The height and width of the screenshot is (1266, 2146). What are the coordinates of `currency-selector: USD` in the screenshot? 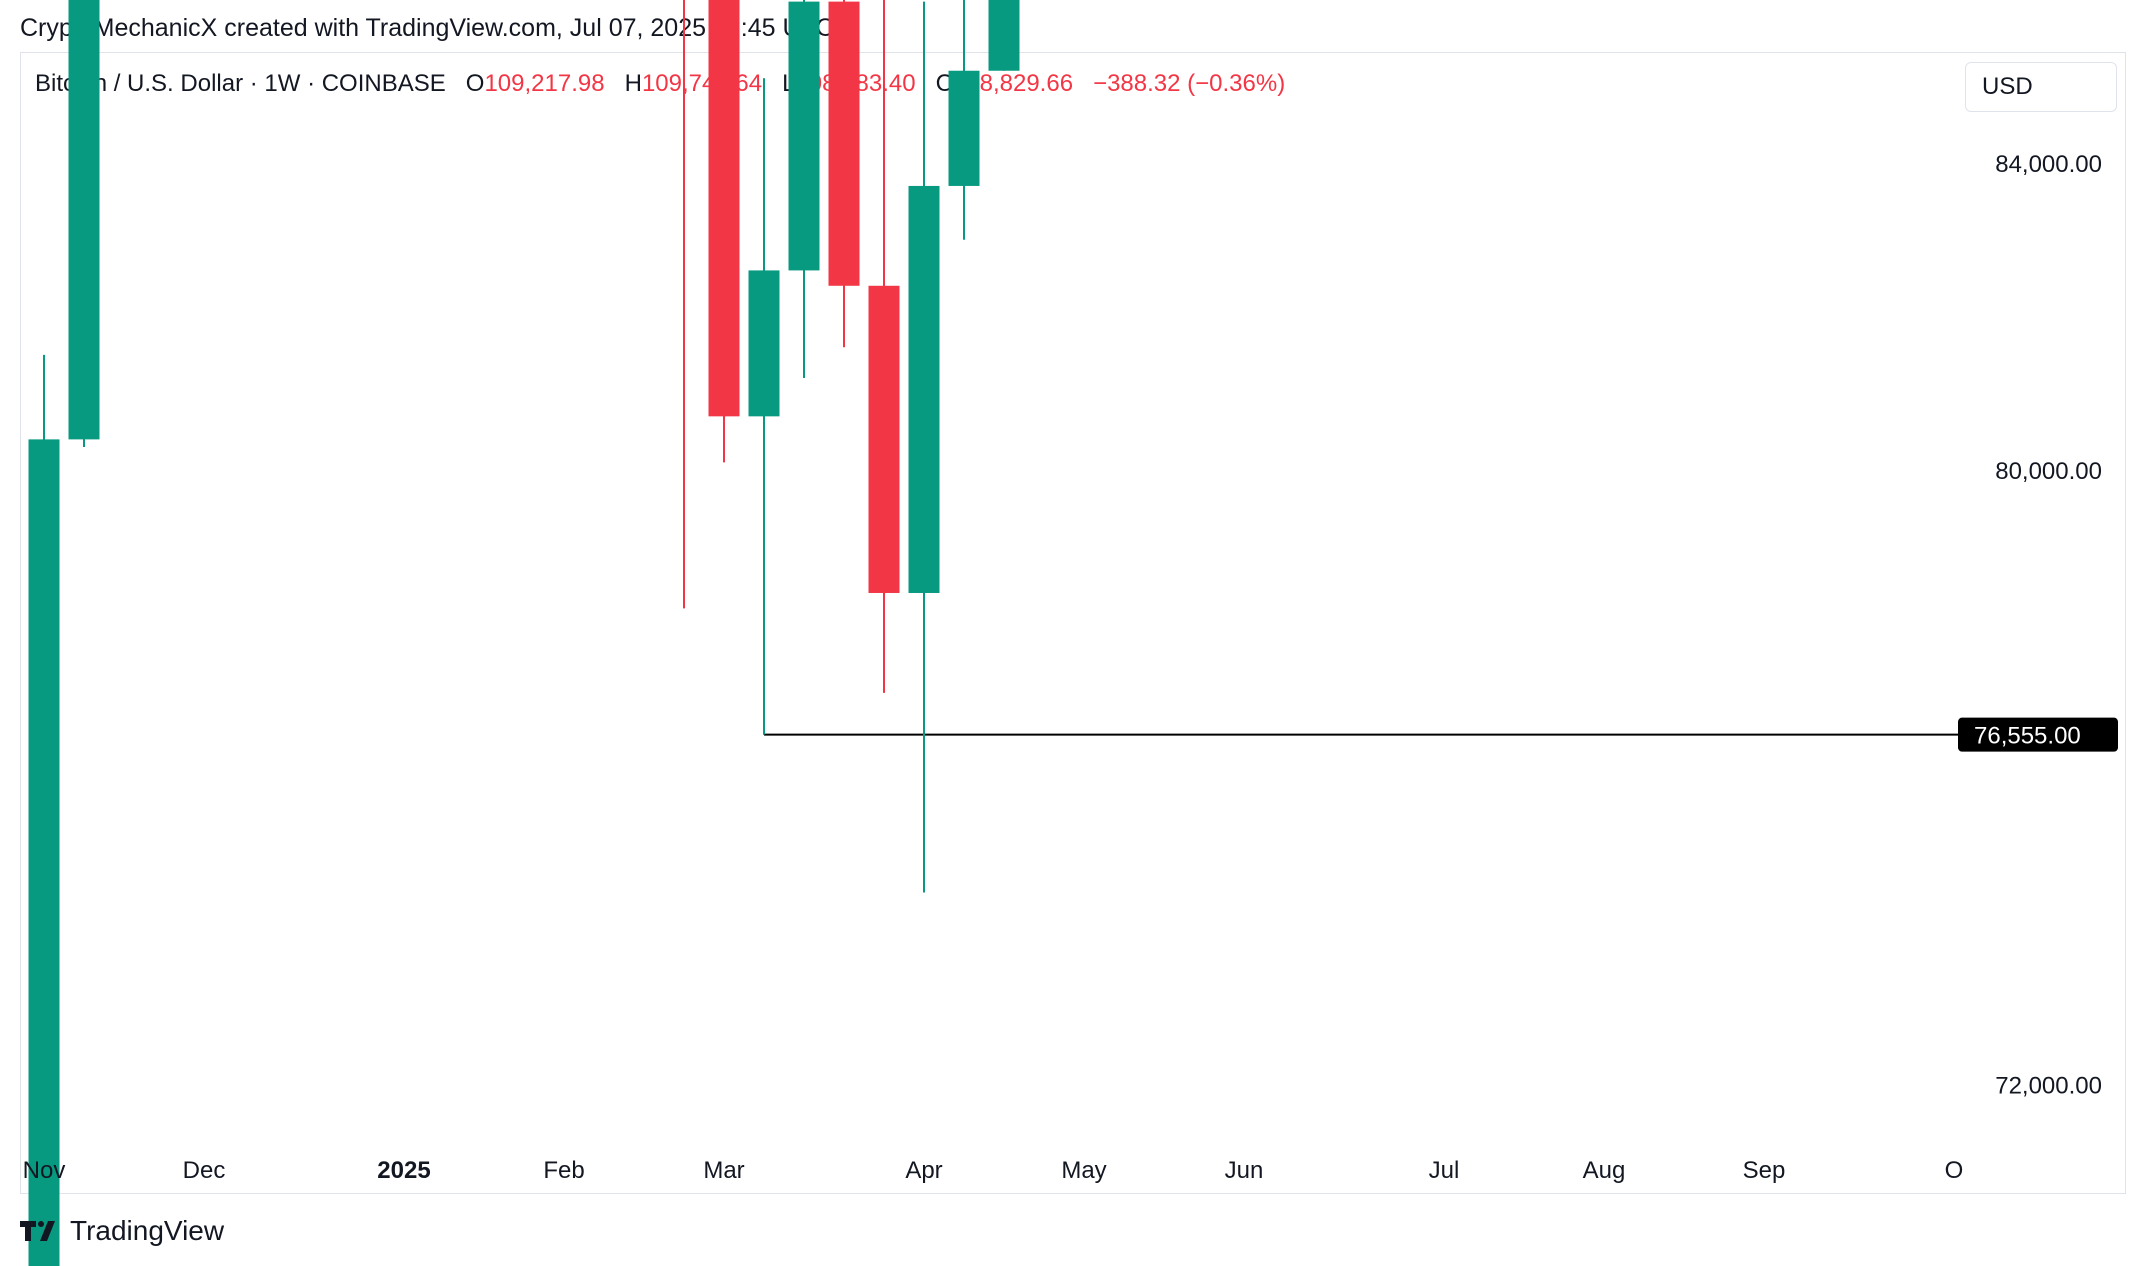 It's located at (2041, 87).